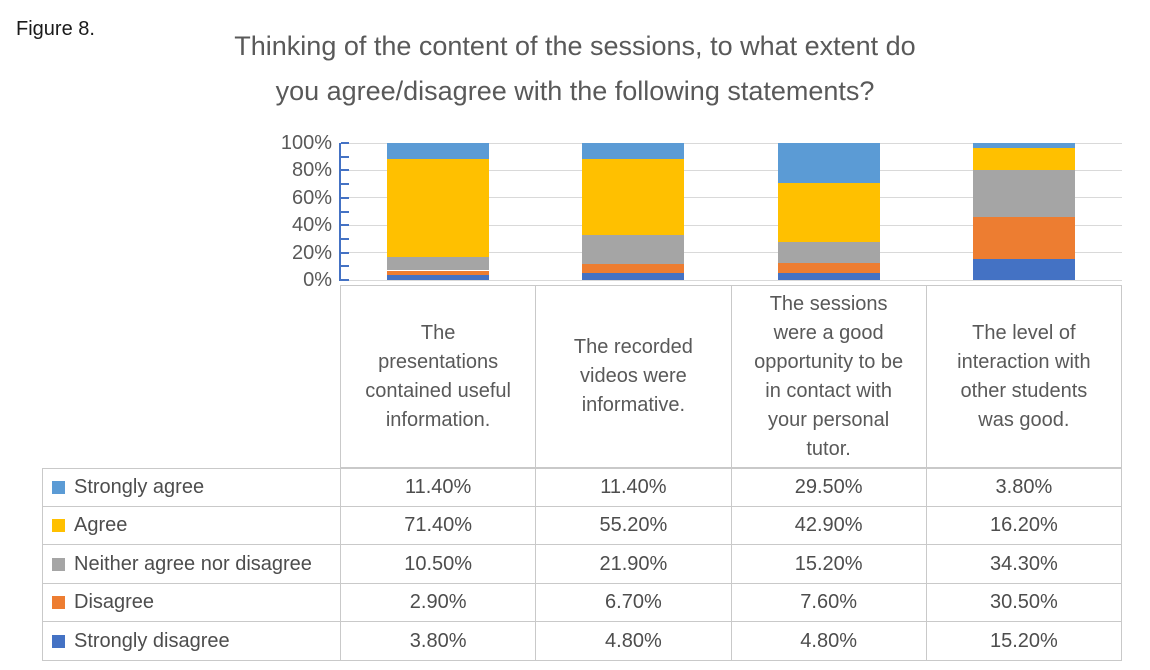  I want to click on figure-label: Figure 8., so click(55, 29).